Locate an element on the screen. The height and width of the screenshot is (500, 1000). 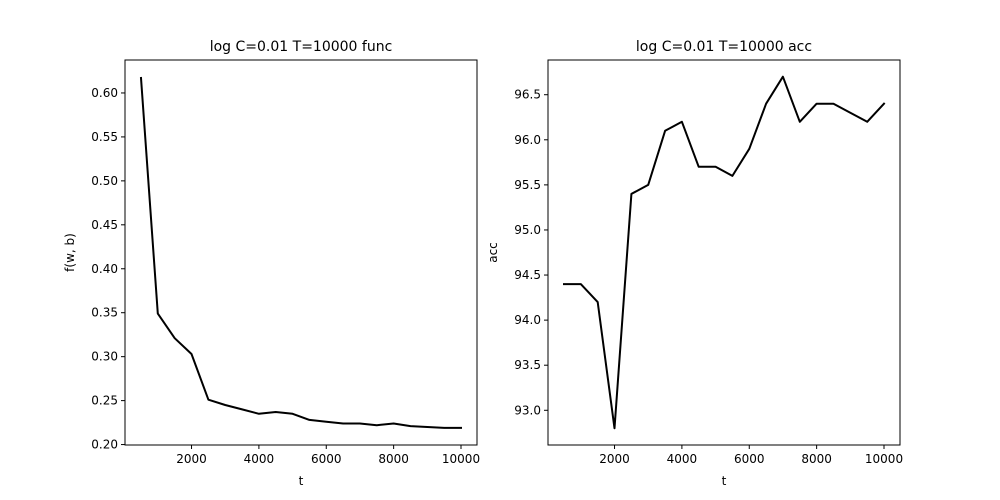
chart-title: log C=0.01 T=10000 func is located at coordinates (301, 47).